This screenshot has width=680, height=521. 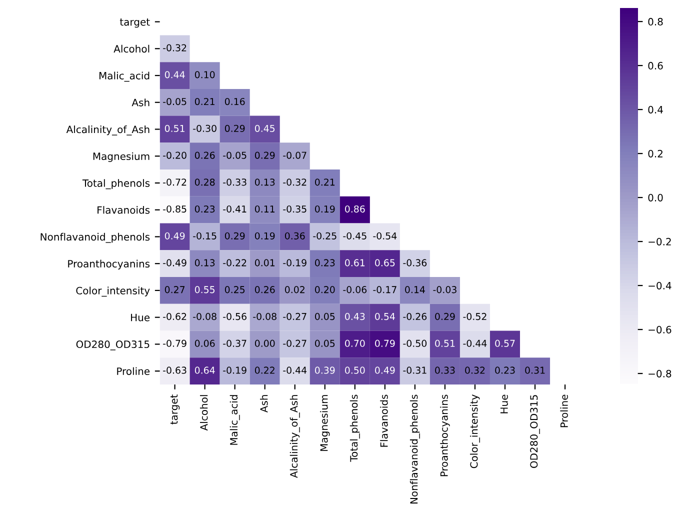 I want to click on y-tick-label: Flavanoids, so click(x=124, y=210).